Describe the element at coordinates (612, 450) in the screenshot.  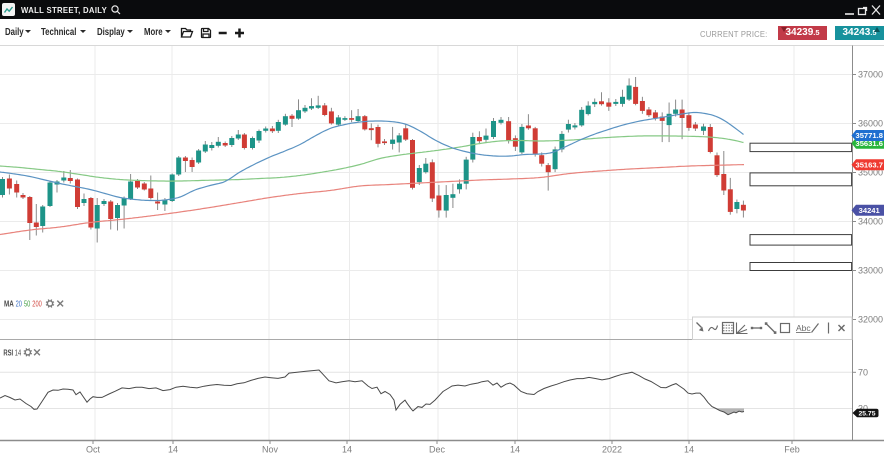
I see `svg-text: 2022` at that location.